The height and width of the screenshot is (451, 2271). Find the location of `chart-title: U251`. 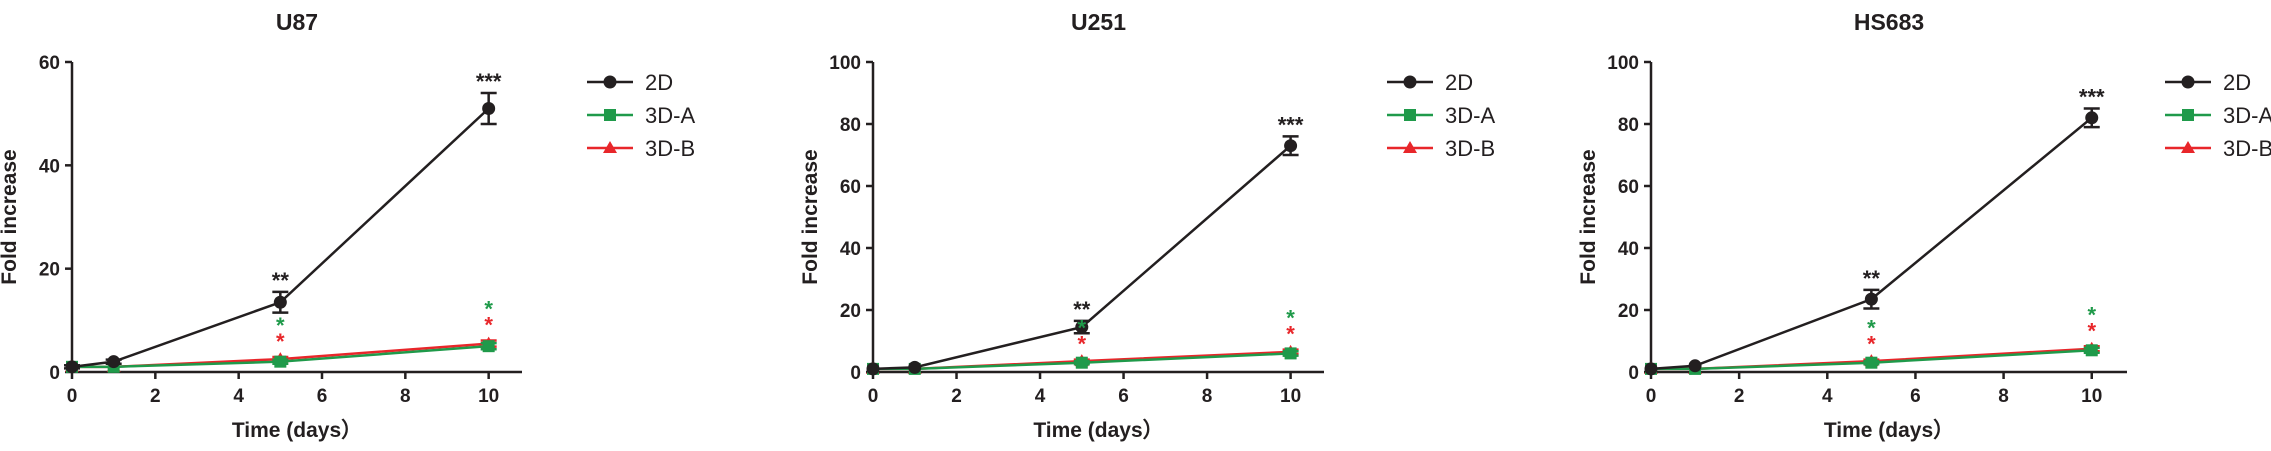

chart-title: U251 is located at coordinates (1098, 22).